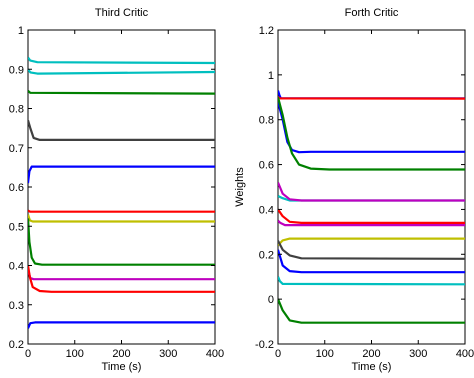  What do you see at coordinates (271, 300) in the screenshot?
I see `y-tick-label: 0` at bounding box center [271, 300].